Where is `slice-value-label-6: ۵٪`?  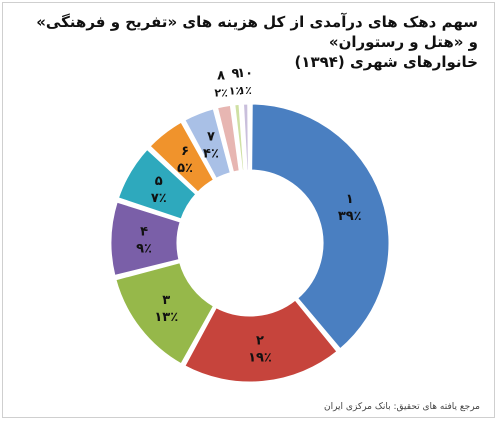
slice-value-label-6: ۵٪ is located at coordinates (185, 168).